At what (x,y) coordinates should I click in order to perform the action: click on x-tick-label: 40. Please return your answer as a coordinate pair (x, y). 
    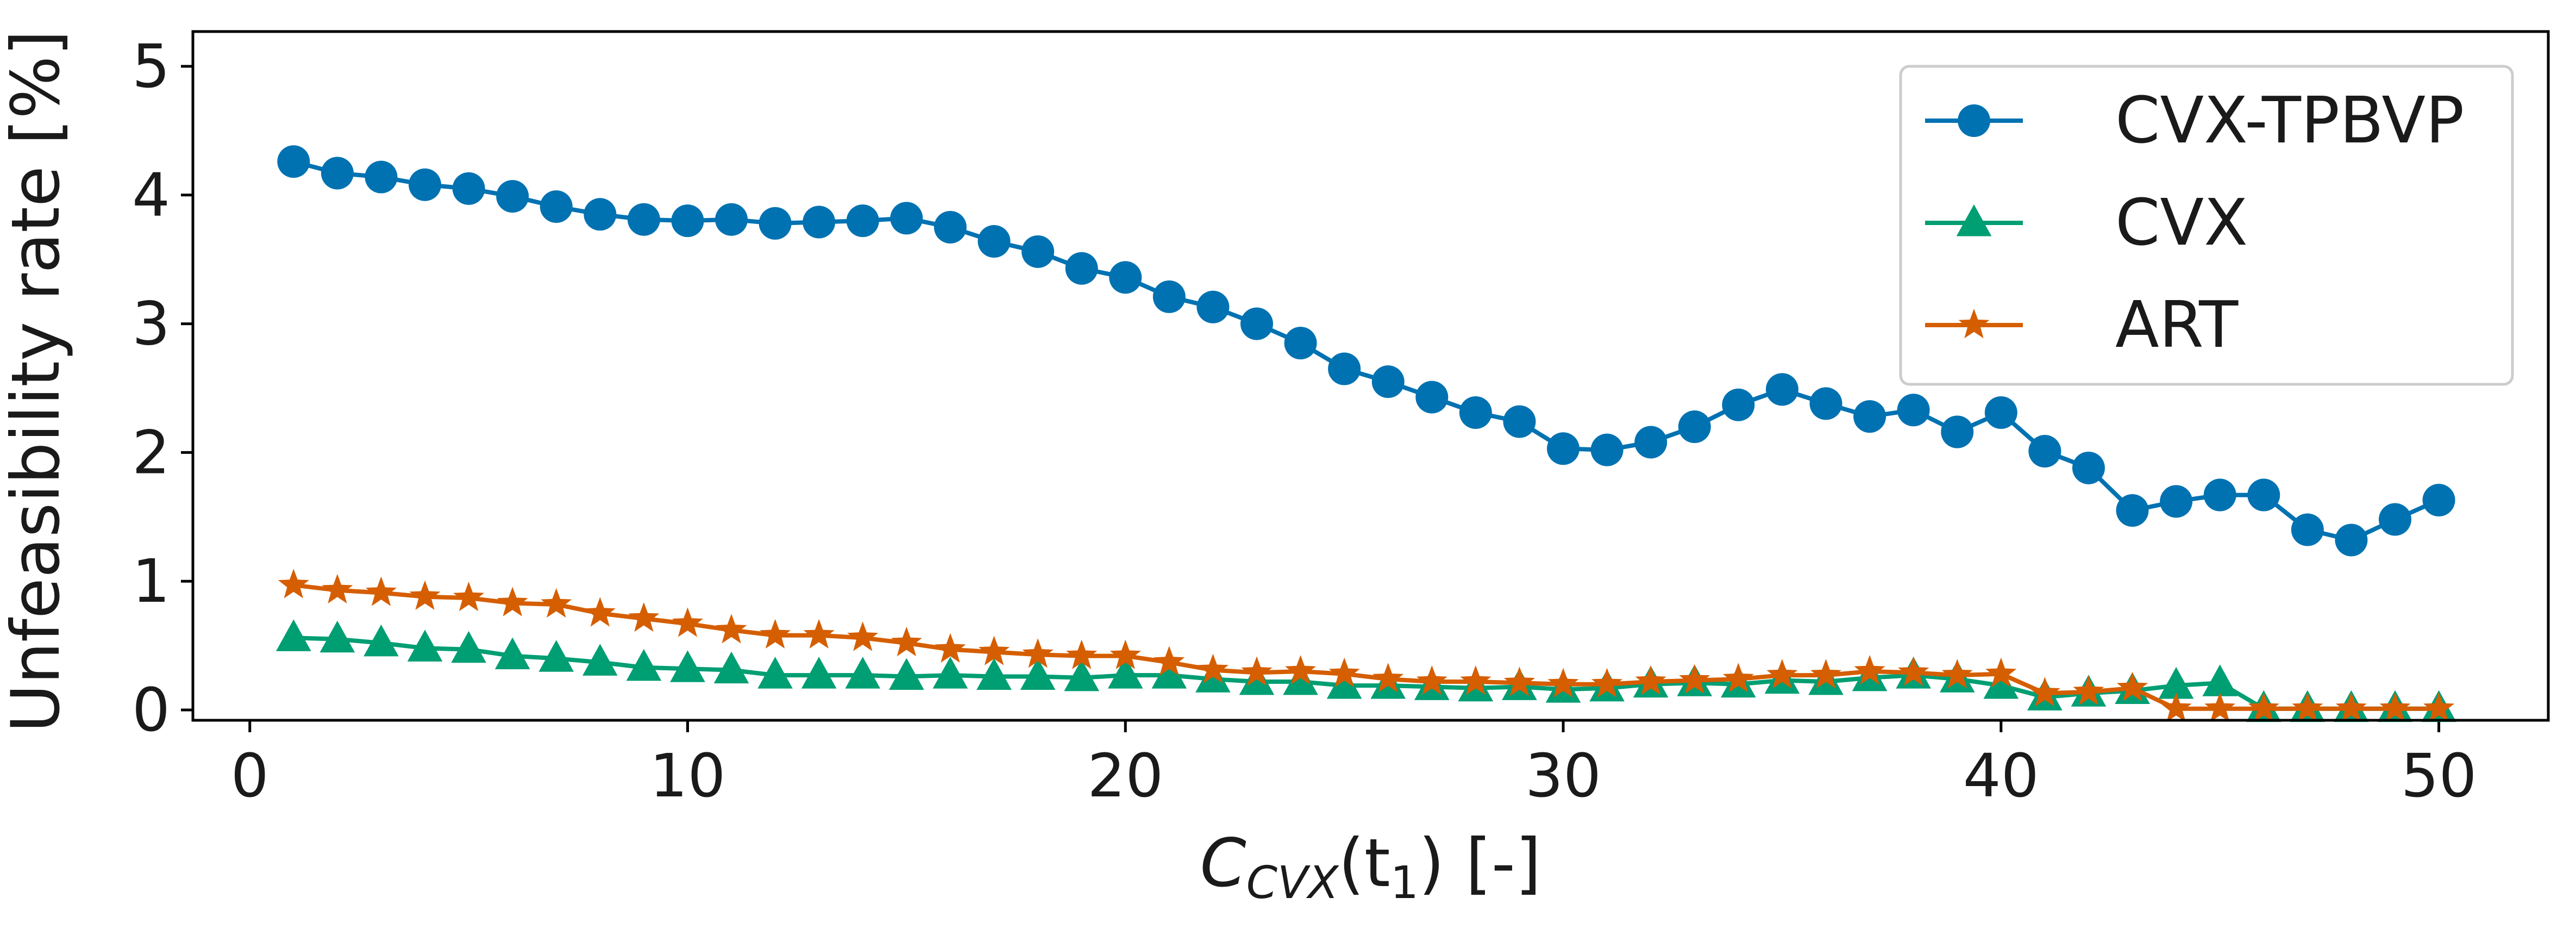
    Looking at the image, I should click on (2001, 776).